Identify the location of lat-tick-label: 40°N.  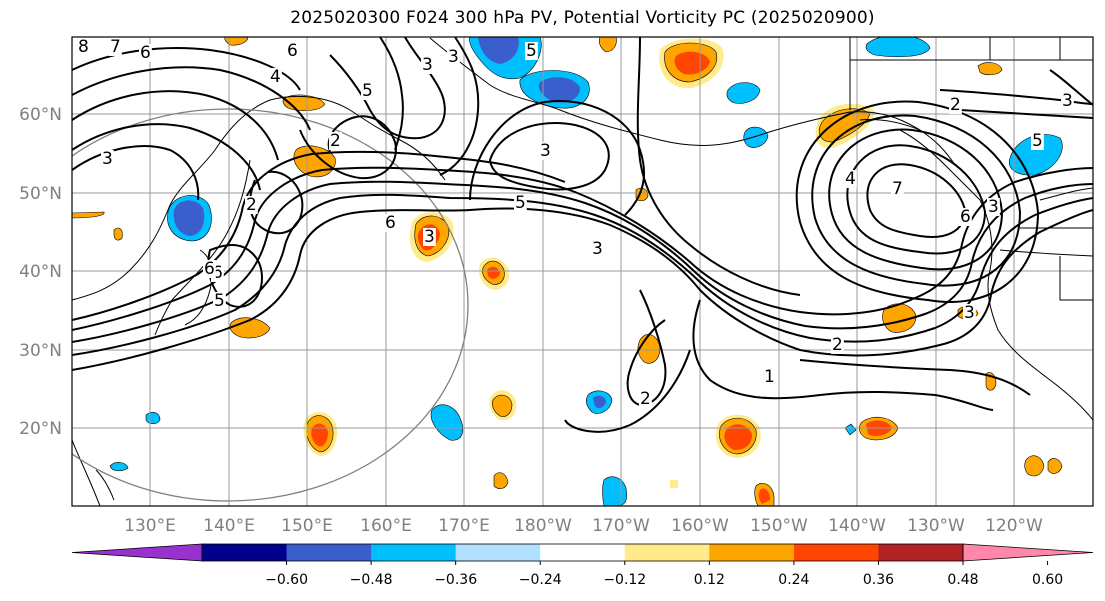
(40, 272).